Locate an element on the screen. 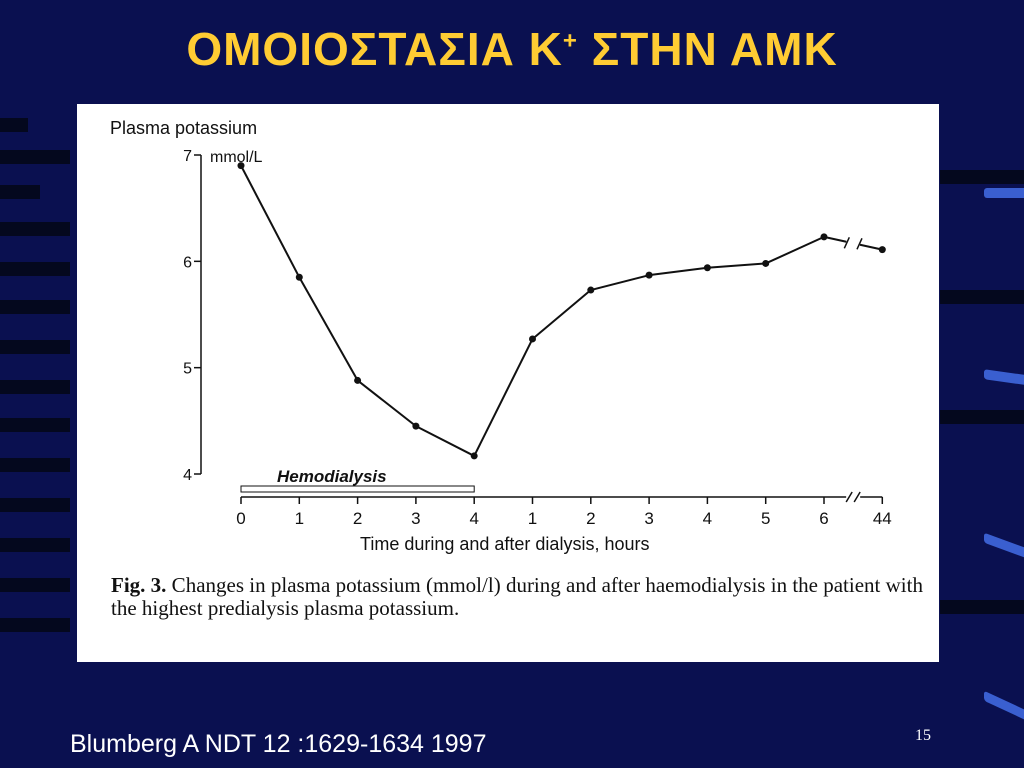  x-tick-label: 5 is located at coordinates (765, 518).